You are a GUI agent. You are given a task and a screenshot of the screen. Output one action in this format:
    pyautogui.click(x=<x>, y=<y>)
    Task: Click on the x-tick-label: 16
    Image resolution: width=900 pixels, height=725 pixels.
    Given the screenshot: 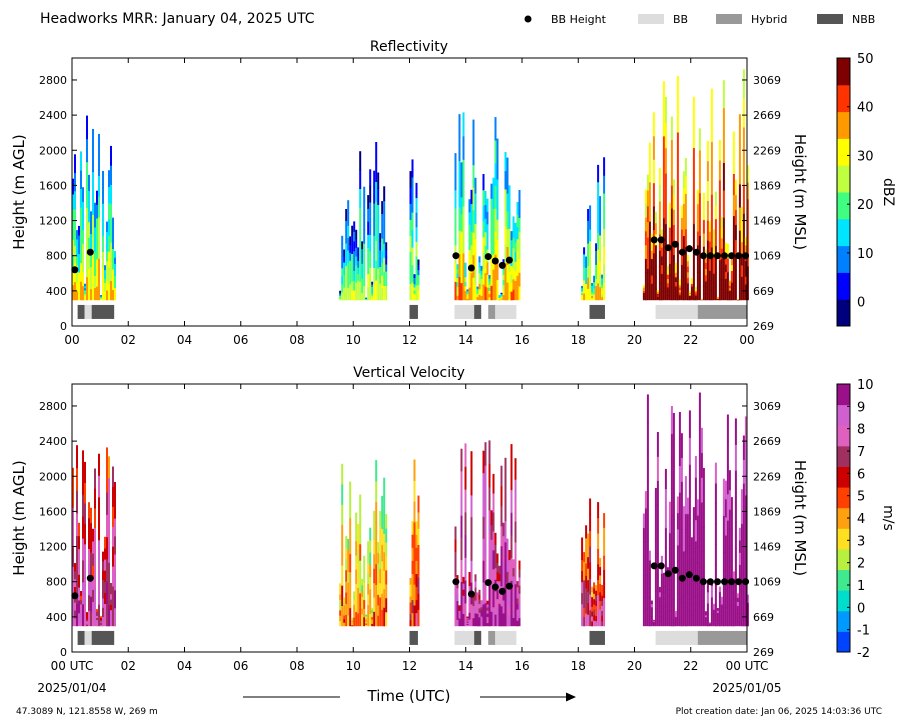 What is the action you would take?
    pyautogui.click(x=521, y=666)
    